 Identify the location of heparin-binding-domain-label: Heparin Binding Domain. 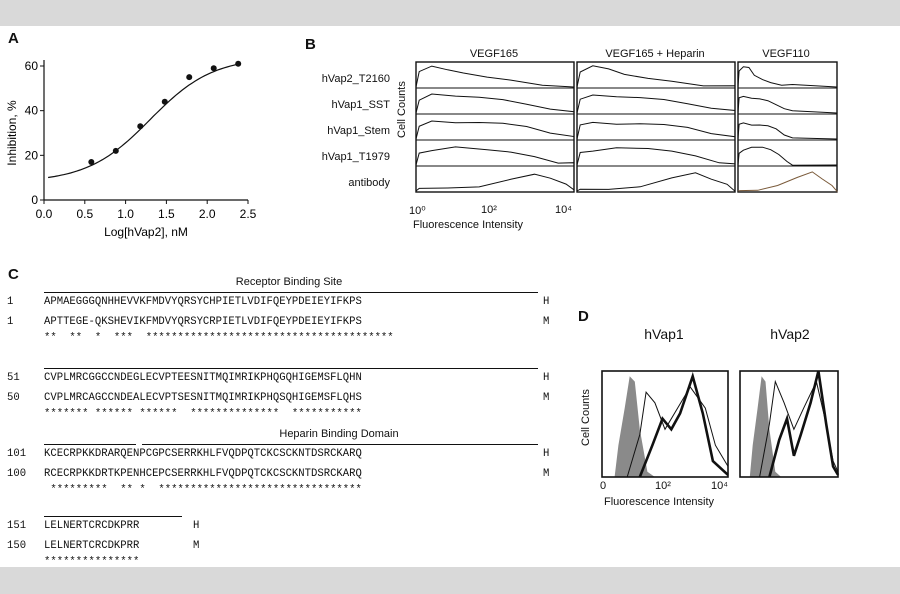
(339, 434).